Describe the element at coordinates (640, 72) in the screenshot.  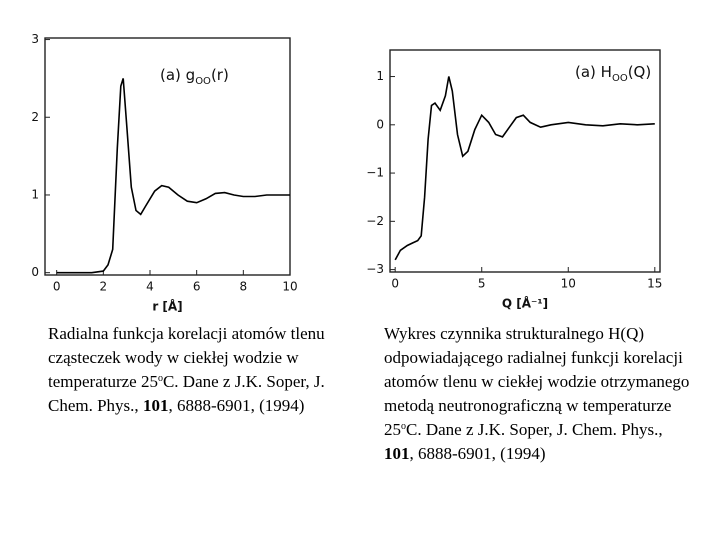
I see `title-part: (Q)` at that location.